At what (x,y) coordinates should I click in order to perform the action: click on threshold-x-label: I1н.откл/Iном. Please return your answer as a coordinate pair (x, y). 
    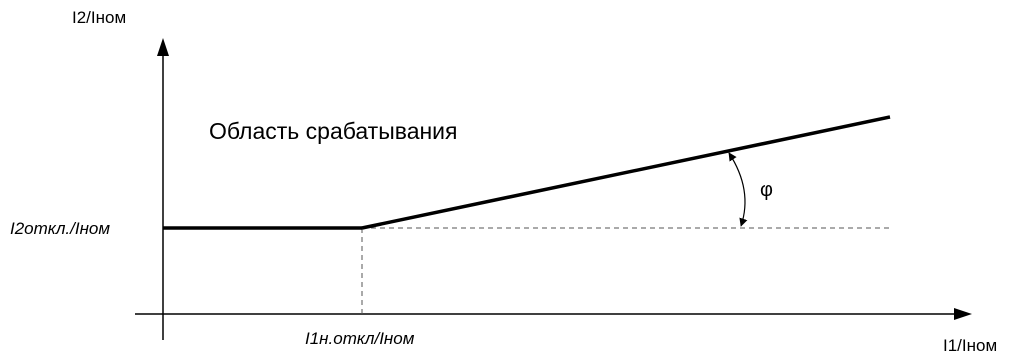
    Looking at the image, I should click on (360, 338).